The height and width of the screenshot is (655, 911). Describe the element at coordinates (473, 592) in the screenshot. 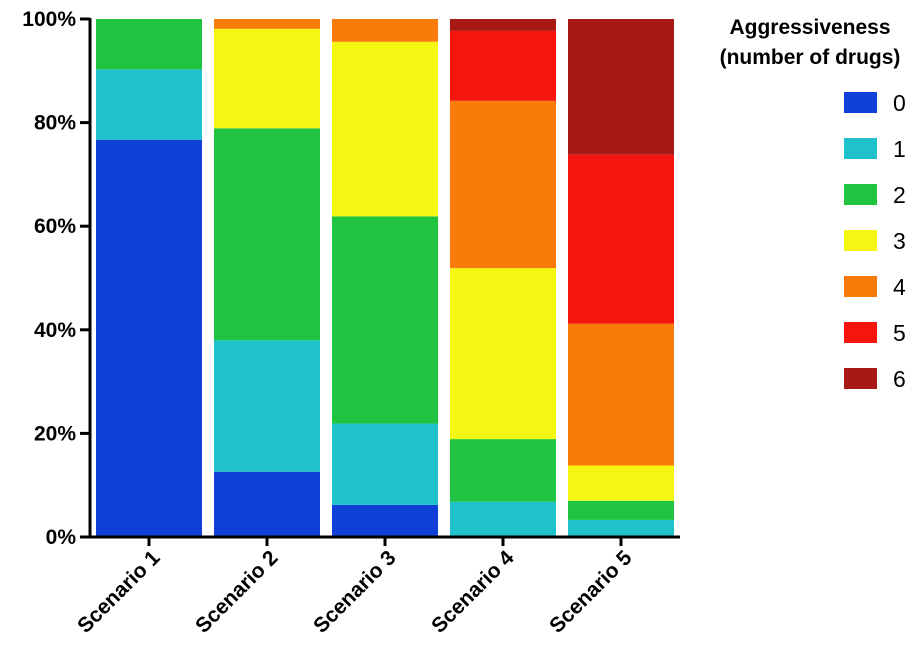

I see `x-tick-label-4: Scenario 4` at that location.